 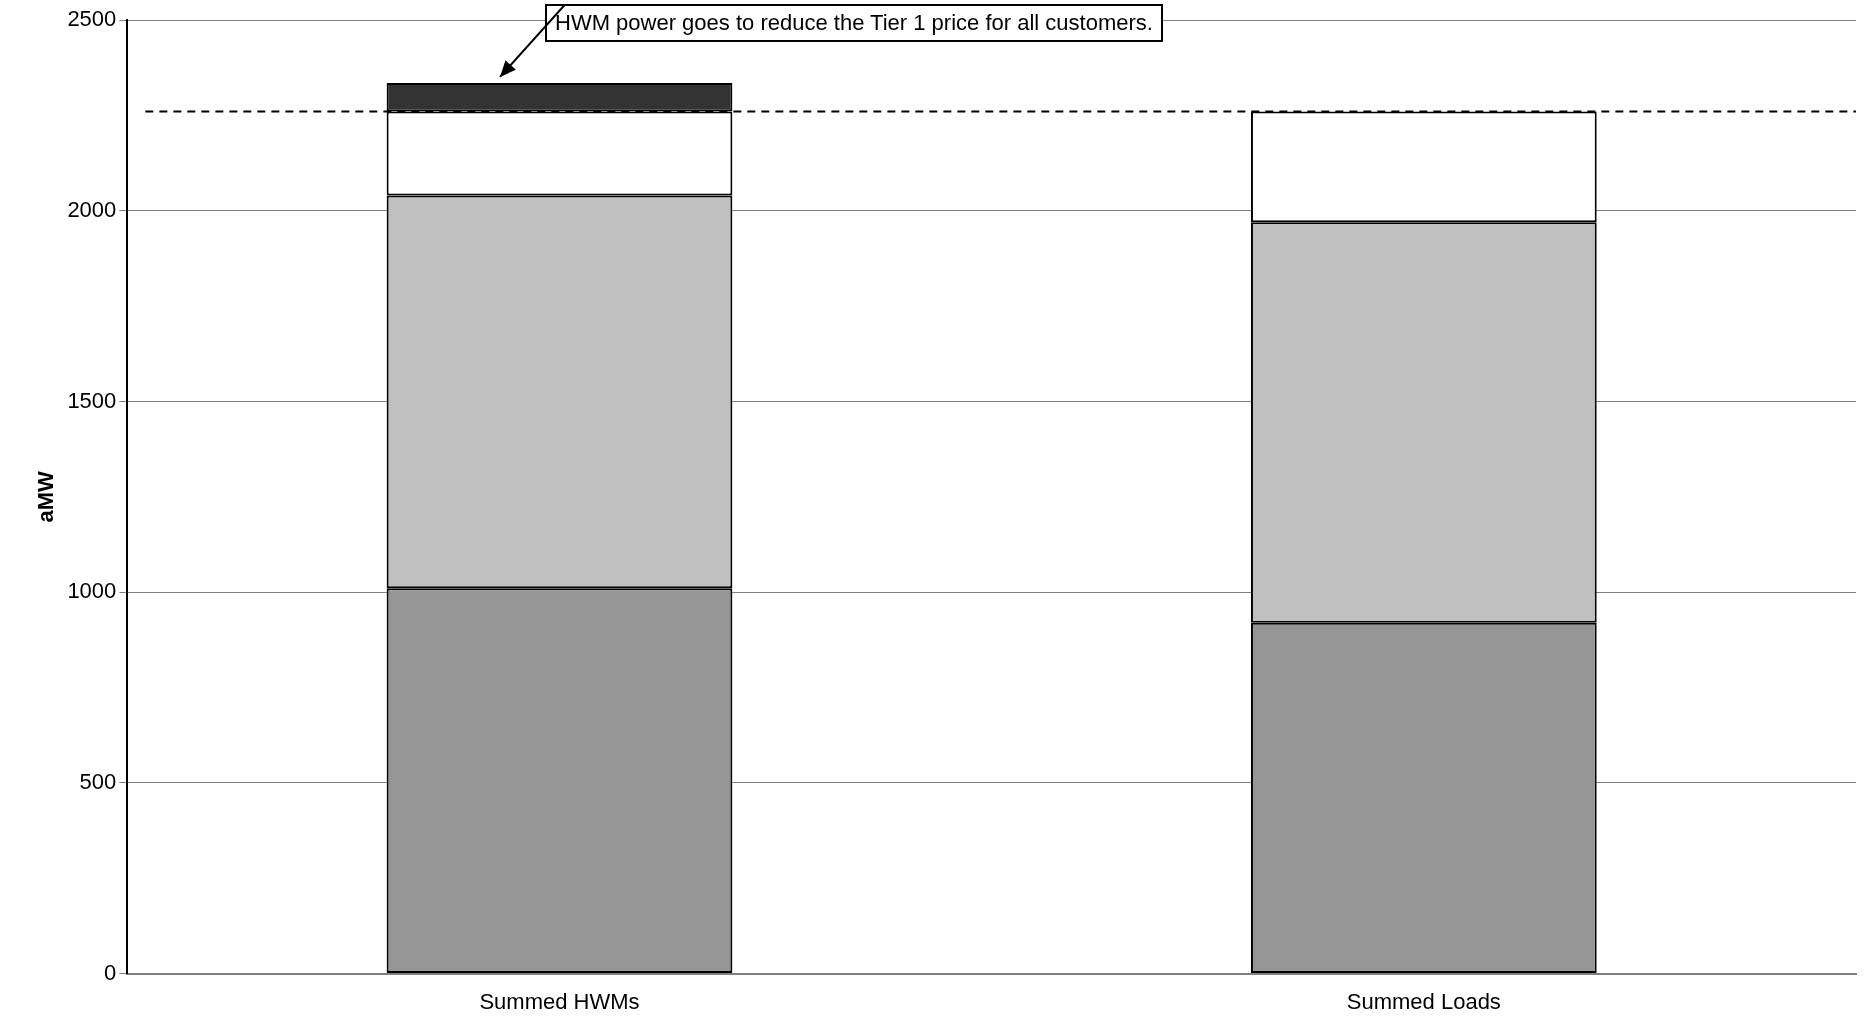 I want to click on y-tick-label: 1000, so click(x=92, y=591).